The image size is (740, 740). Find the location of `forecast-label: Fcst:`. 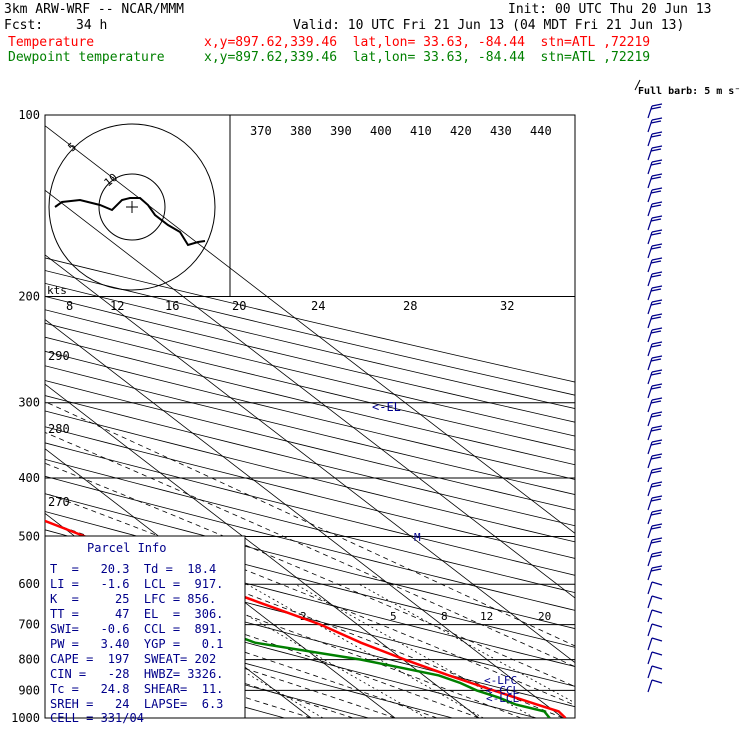

forecast-label: Fcst: is located at coordinates (24, 25).